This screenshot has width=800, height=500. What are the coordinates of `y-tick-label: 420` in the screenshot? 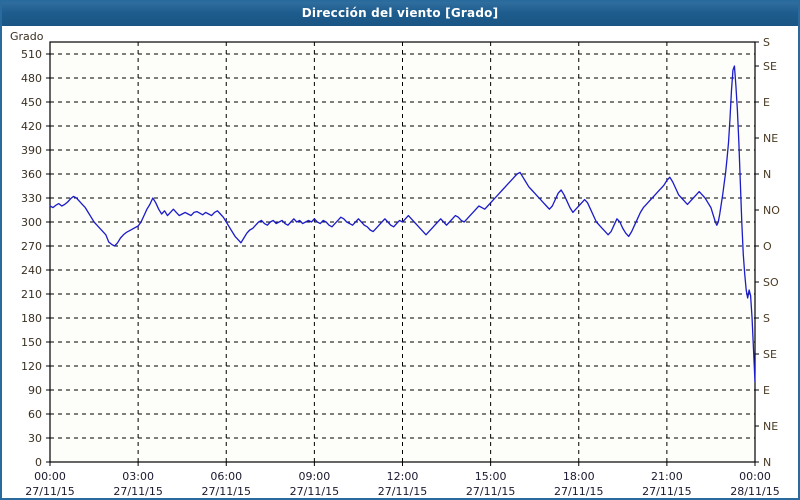 It's located at (31, 126).